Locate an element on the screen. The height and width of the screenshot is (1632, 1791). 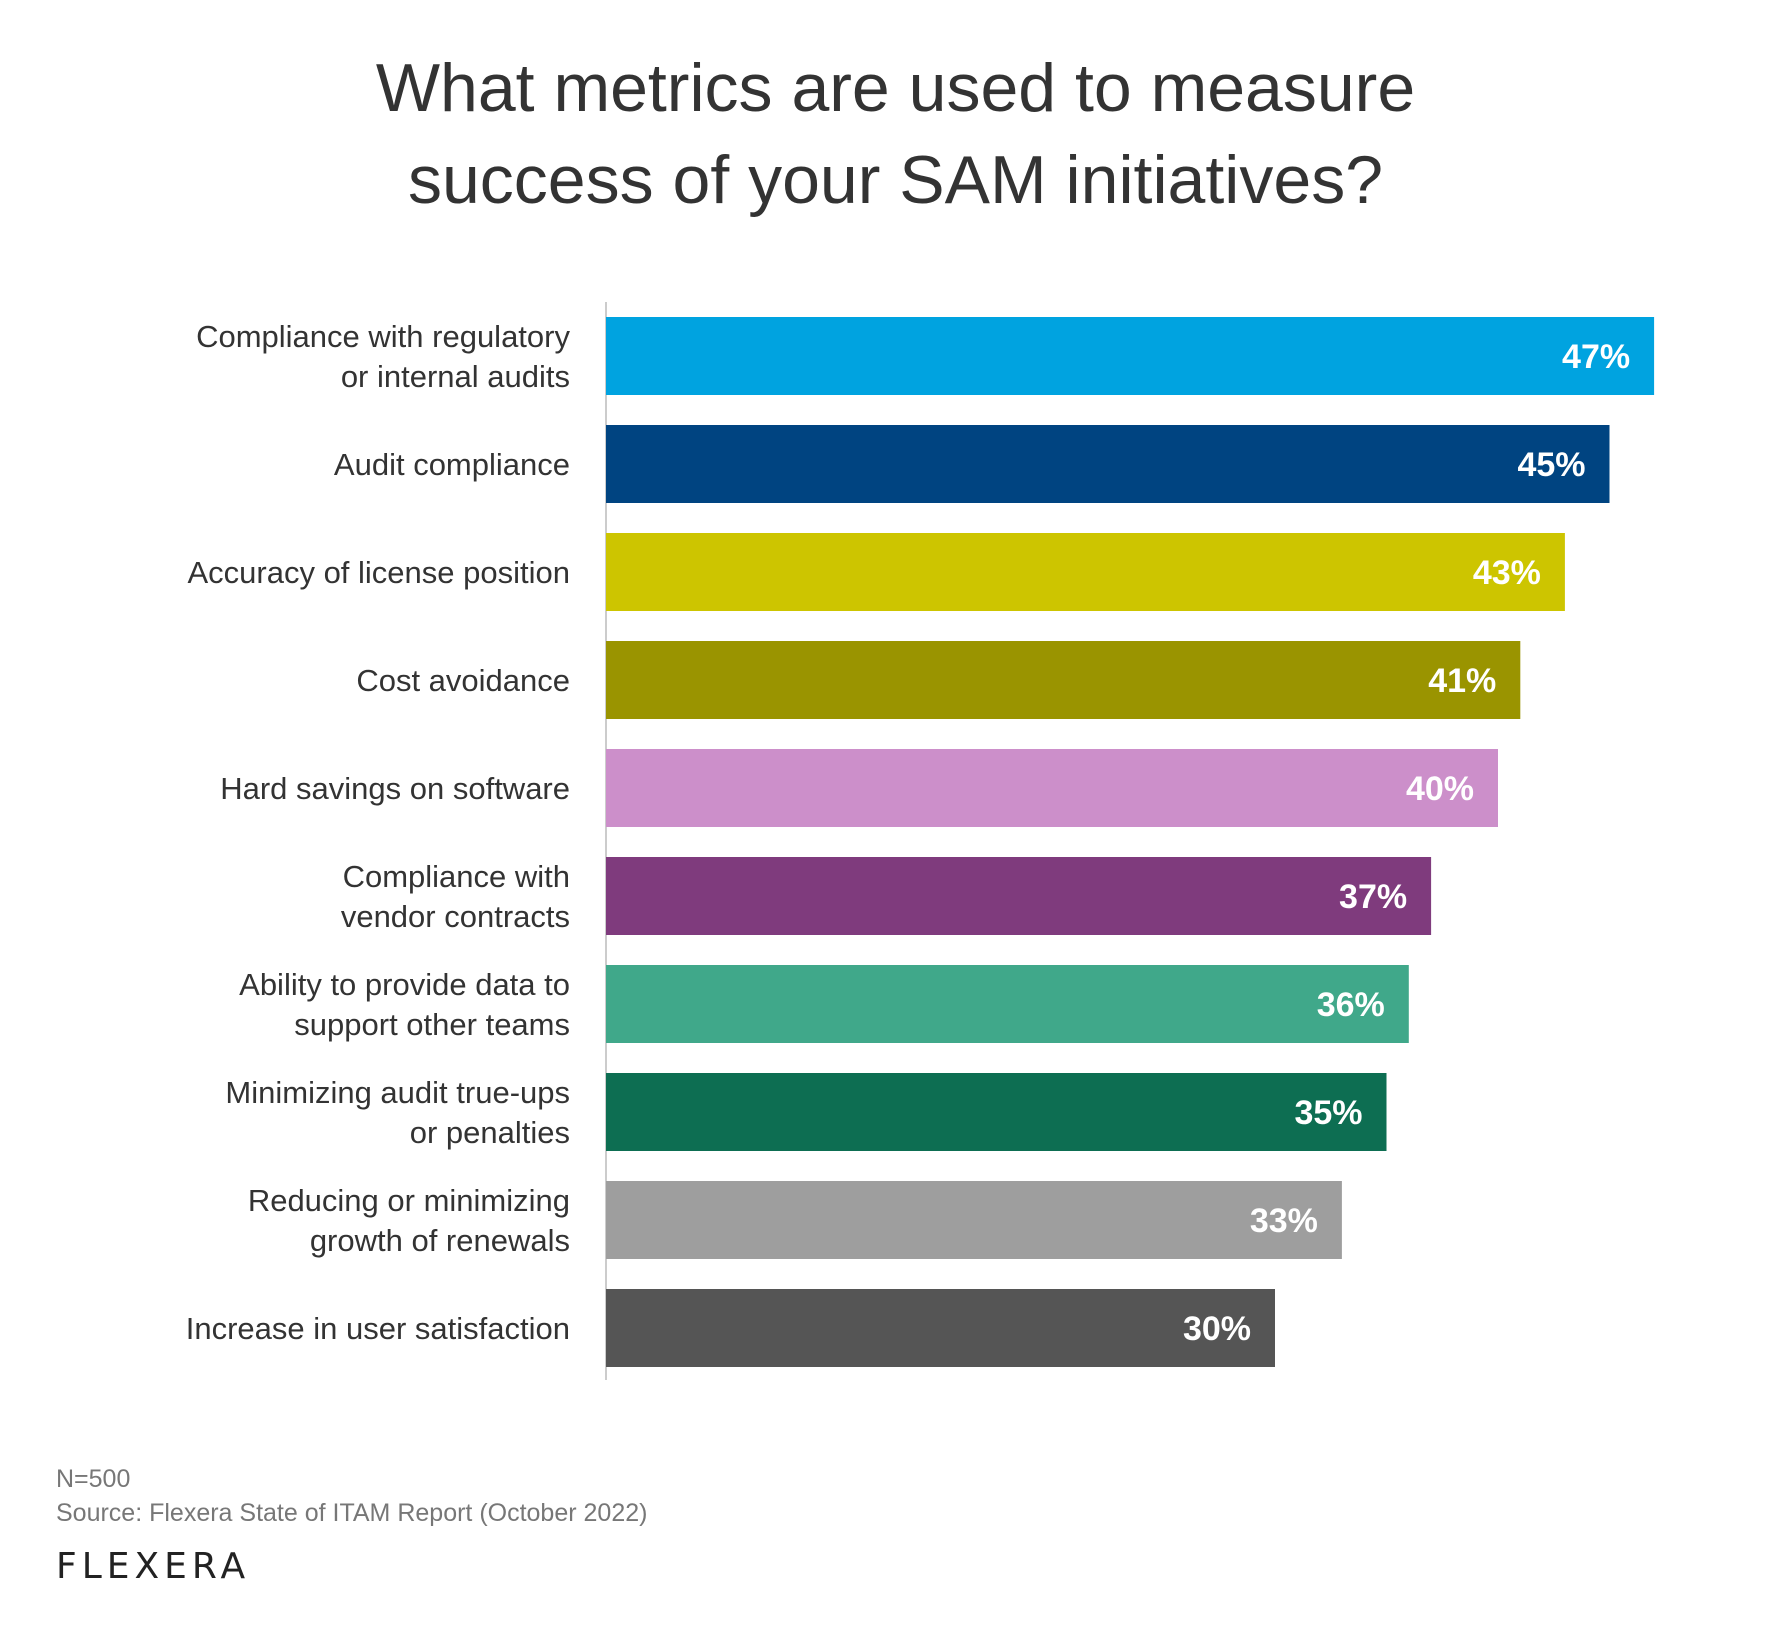
category-label-8: Minimizing audit true-ups or penalties is located at coordinates (397, 1112).